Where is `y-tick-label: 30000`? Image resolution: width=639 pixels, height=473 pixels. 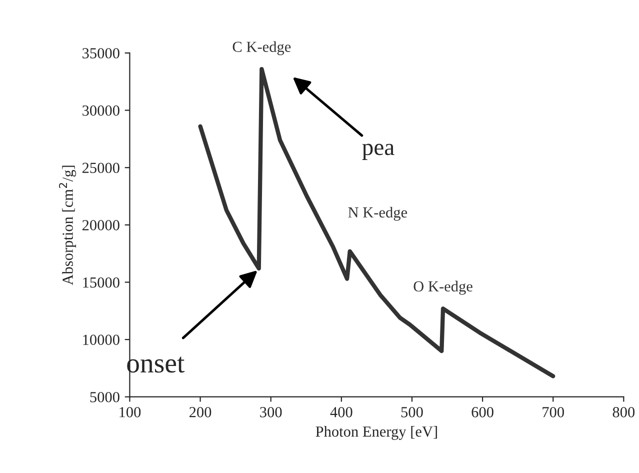 y-tick-label: 30000 is located at coordinates (101, 110).